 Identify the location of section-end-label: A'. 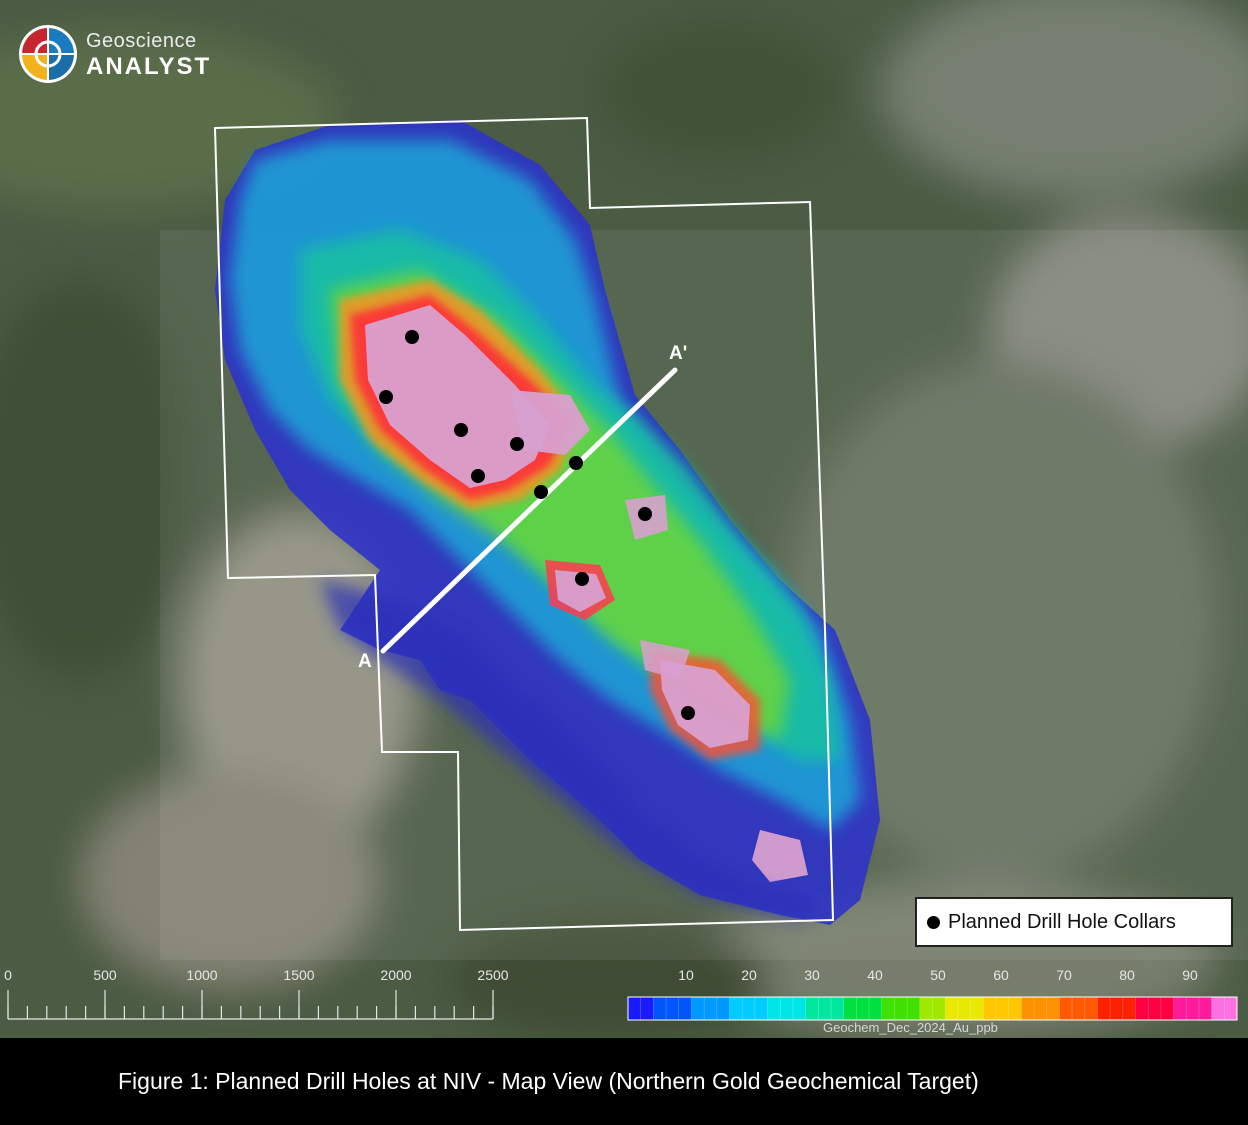
(678, 353).